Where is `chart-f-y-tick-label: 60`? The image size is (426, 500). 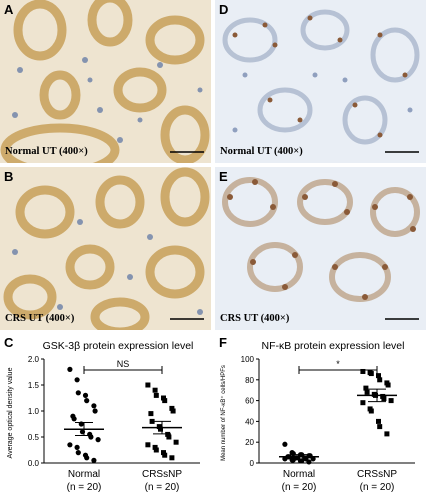
chart-f-y-tick-label: 60 is located at coordinates (249, 401).